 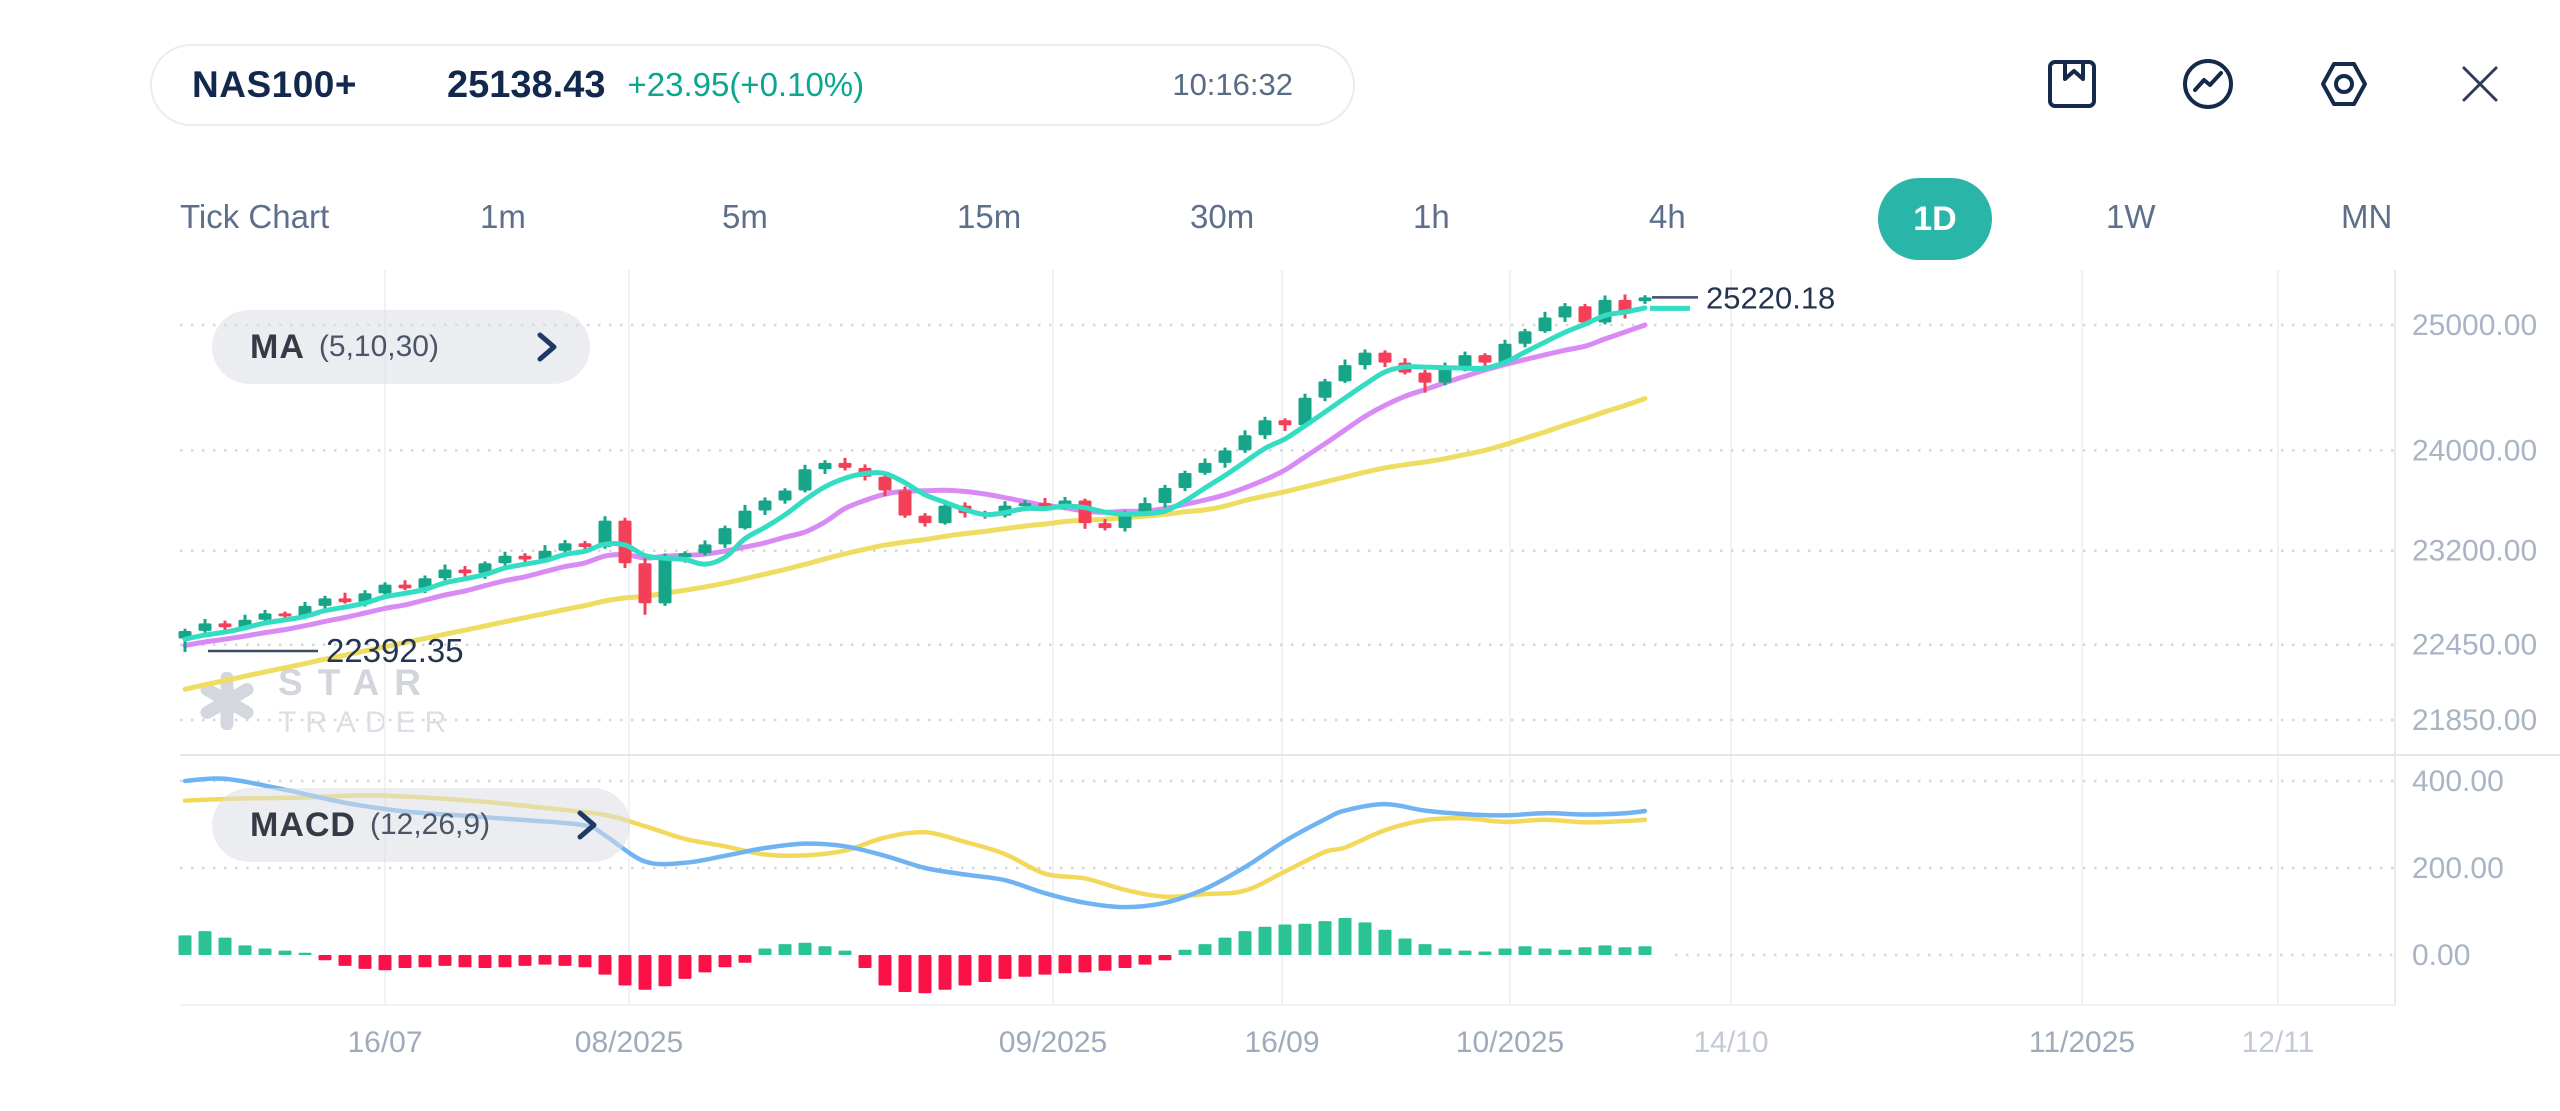 I want to click on last-price: 25138.43, so click(x=526, y=84).